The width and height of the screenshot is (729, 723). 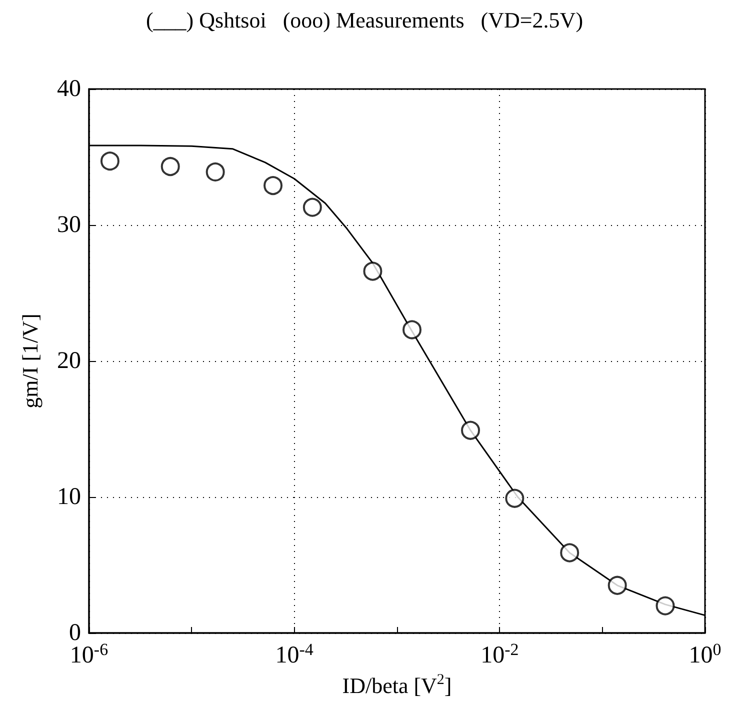 What do you see at coordinates (69, 89) in the screenshot?
I see `y-tick-label: 40` at bounding box center [69, 89].